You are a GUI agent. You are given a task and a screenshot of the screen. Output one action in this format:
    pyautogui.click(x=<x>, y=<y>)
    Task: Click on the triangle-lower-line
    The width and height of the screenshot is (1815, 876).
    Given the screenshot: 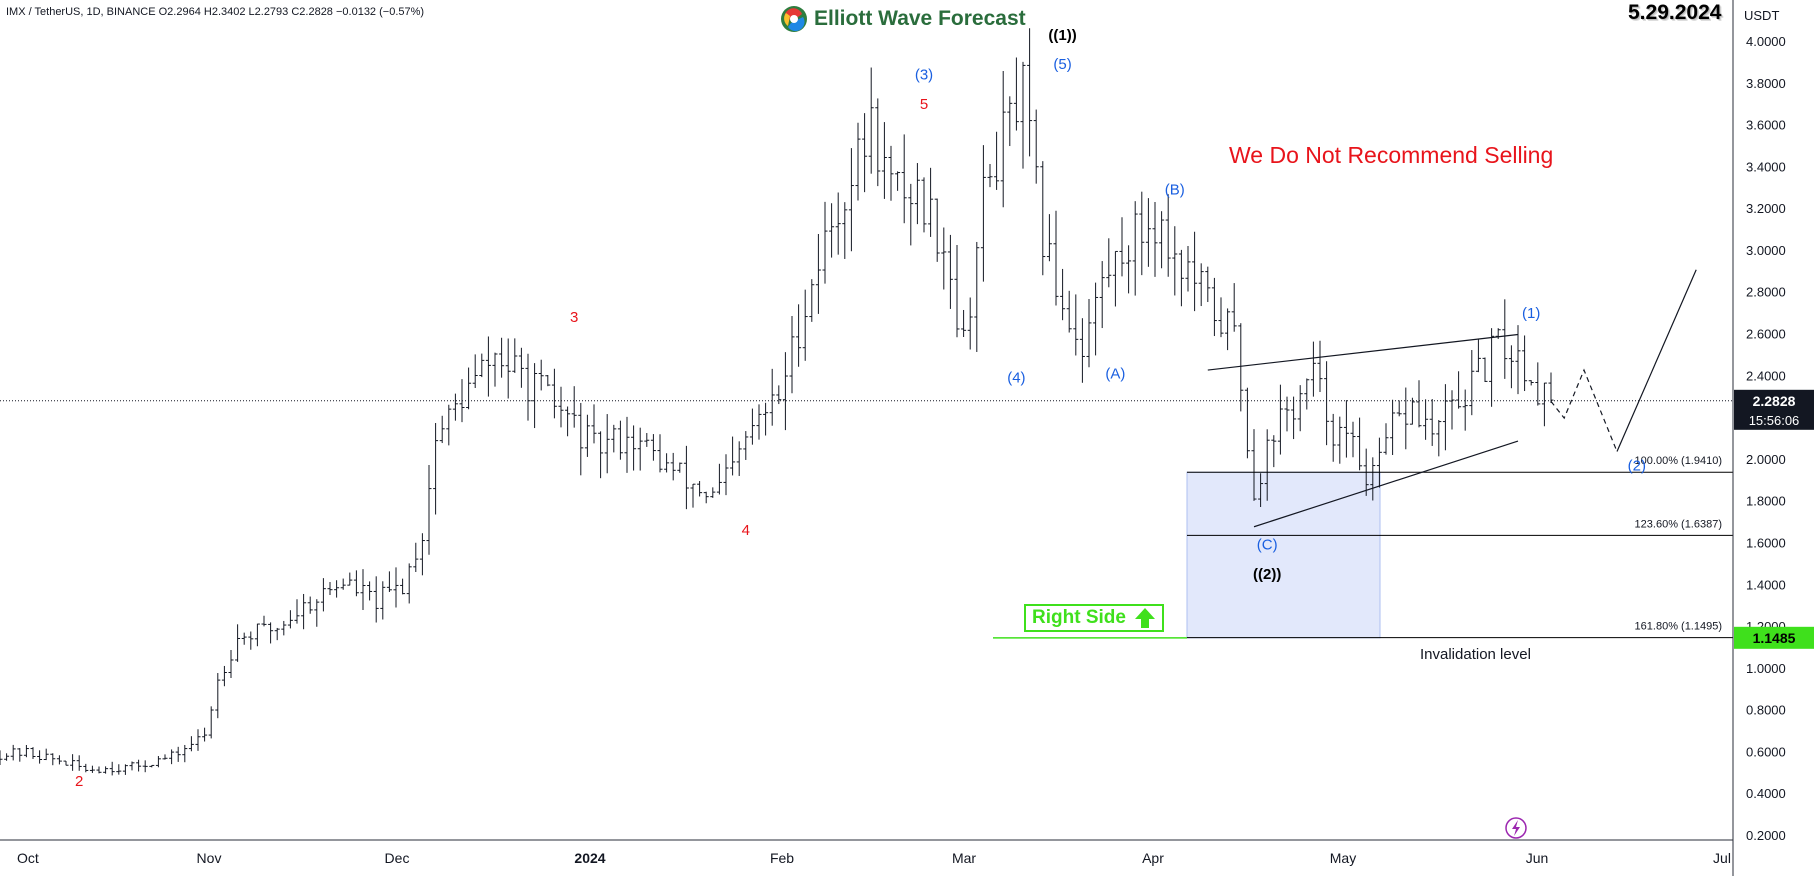 What is the action you would take?
    pyautogui.click(x=1386, y=484)
    